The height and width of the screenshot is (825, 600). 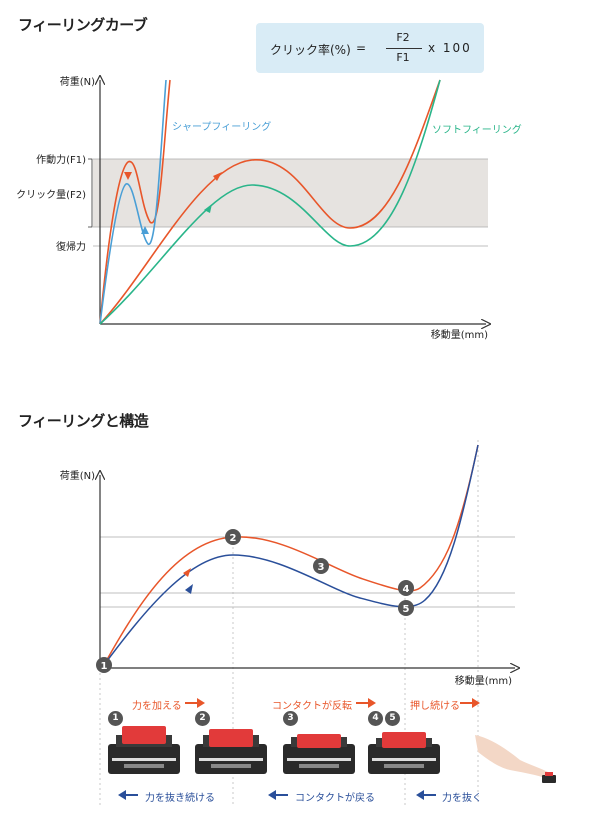 What do you see at coordinates (370, 48) in the screenshot?
I see `click-ratio-formula: クリック率(%) = F2 F1 x 100` at bounding box center [370, 48].